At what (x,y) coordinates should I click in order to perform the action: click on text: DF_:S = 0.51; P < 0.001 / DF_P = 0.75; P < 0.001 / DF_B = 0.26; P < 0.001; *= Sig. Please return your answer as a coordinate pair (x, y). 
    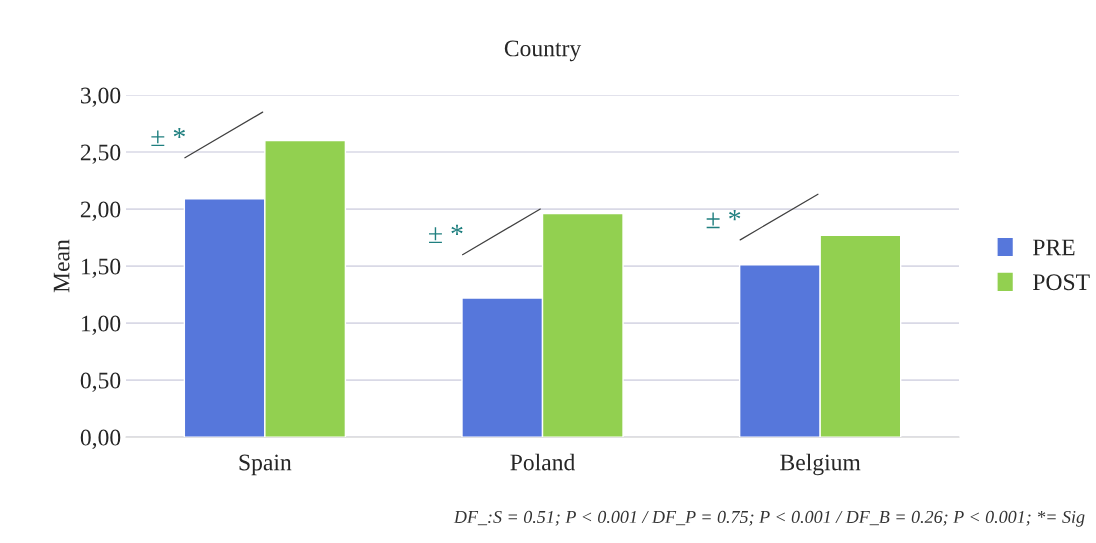
    Looking at the image, I should click on (769, 518).